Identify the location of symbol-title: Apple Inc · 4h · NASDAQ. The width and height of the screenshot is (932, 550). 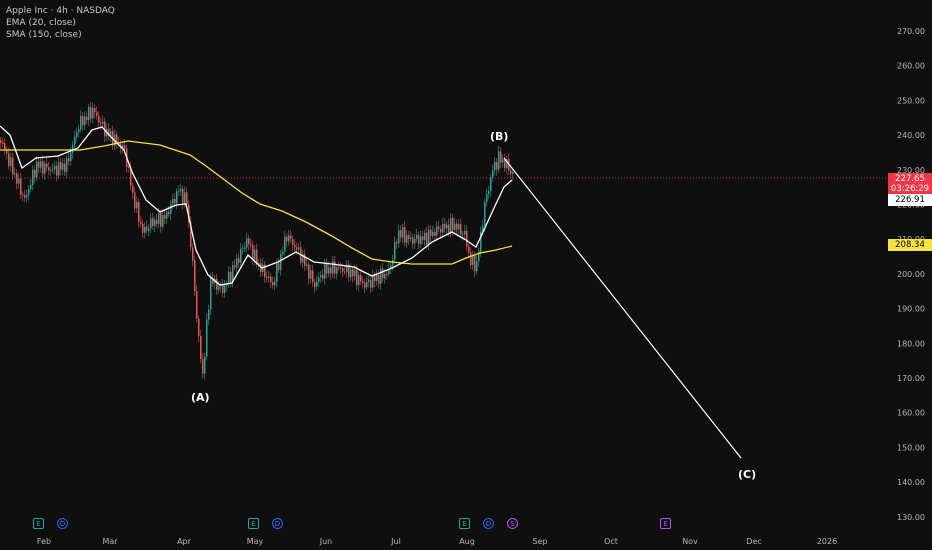
(60, 11).